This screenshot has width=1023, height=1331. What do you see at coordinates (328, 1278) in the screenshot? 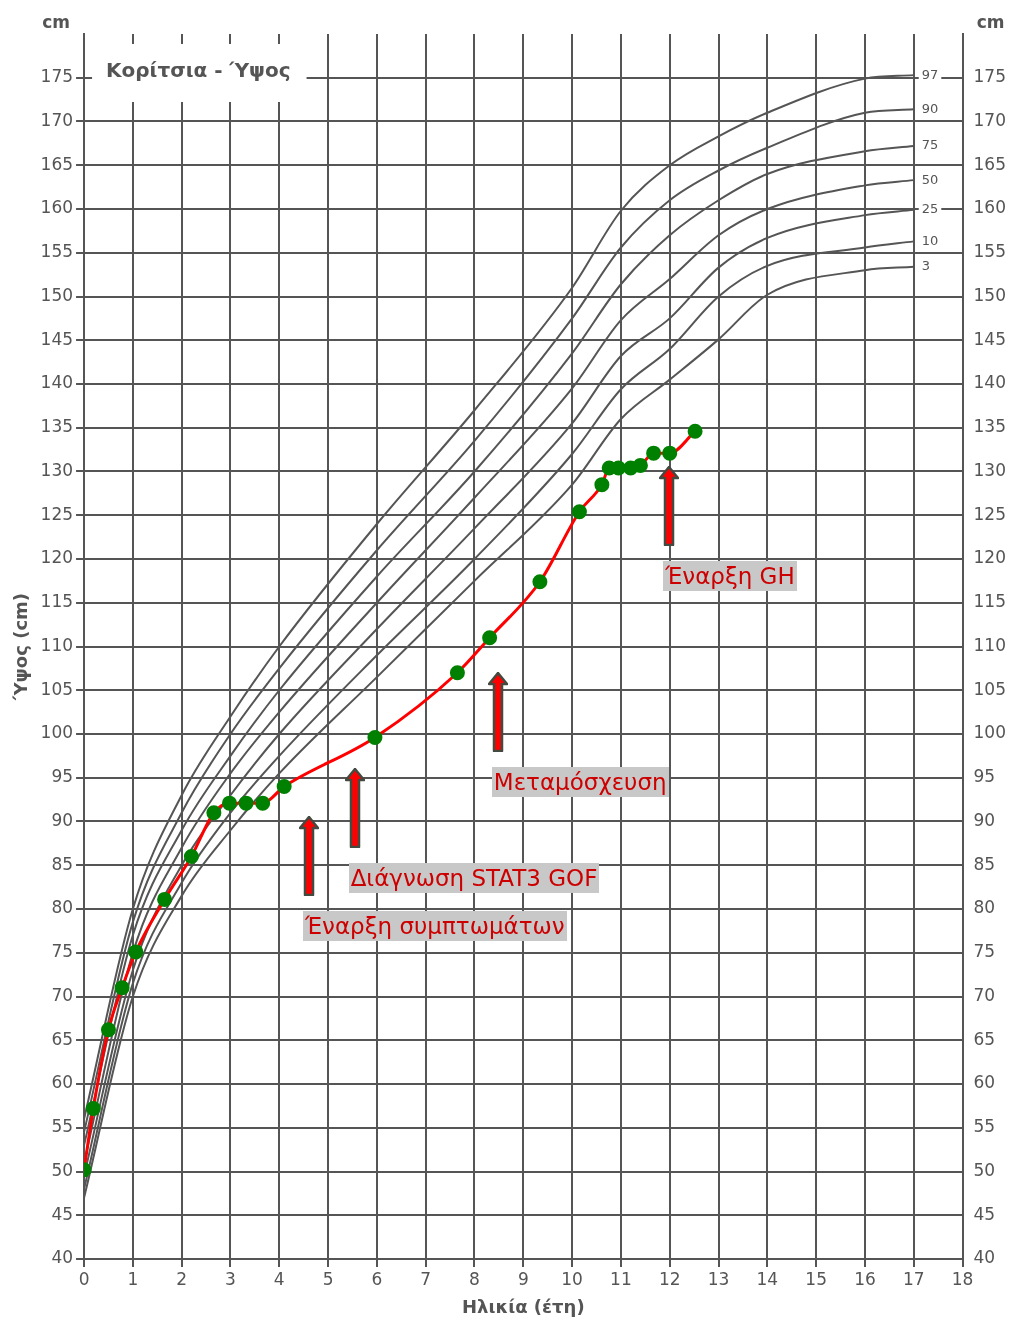
I see `x-tick-label: 5` at bounding box center [328, 1278].